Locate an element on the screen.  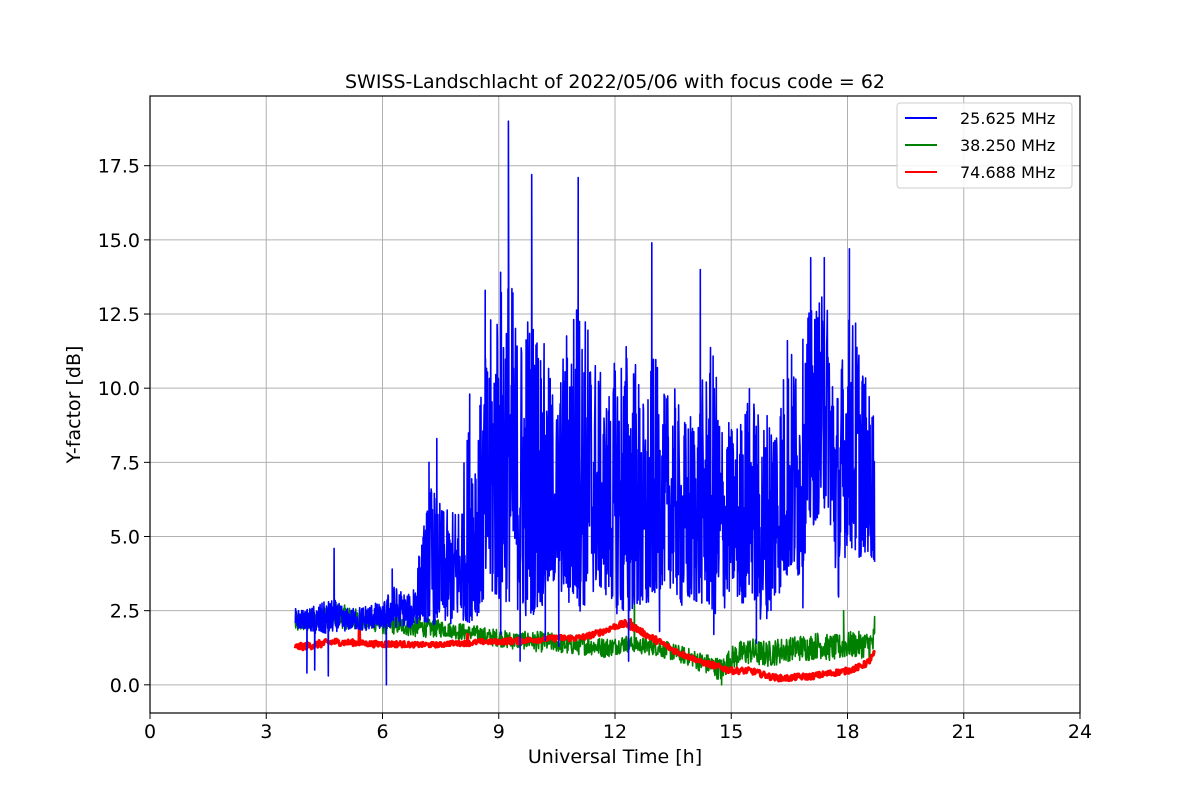
x-tick-label: 0 is located at coordinates (150, 732).